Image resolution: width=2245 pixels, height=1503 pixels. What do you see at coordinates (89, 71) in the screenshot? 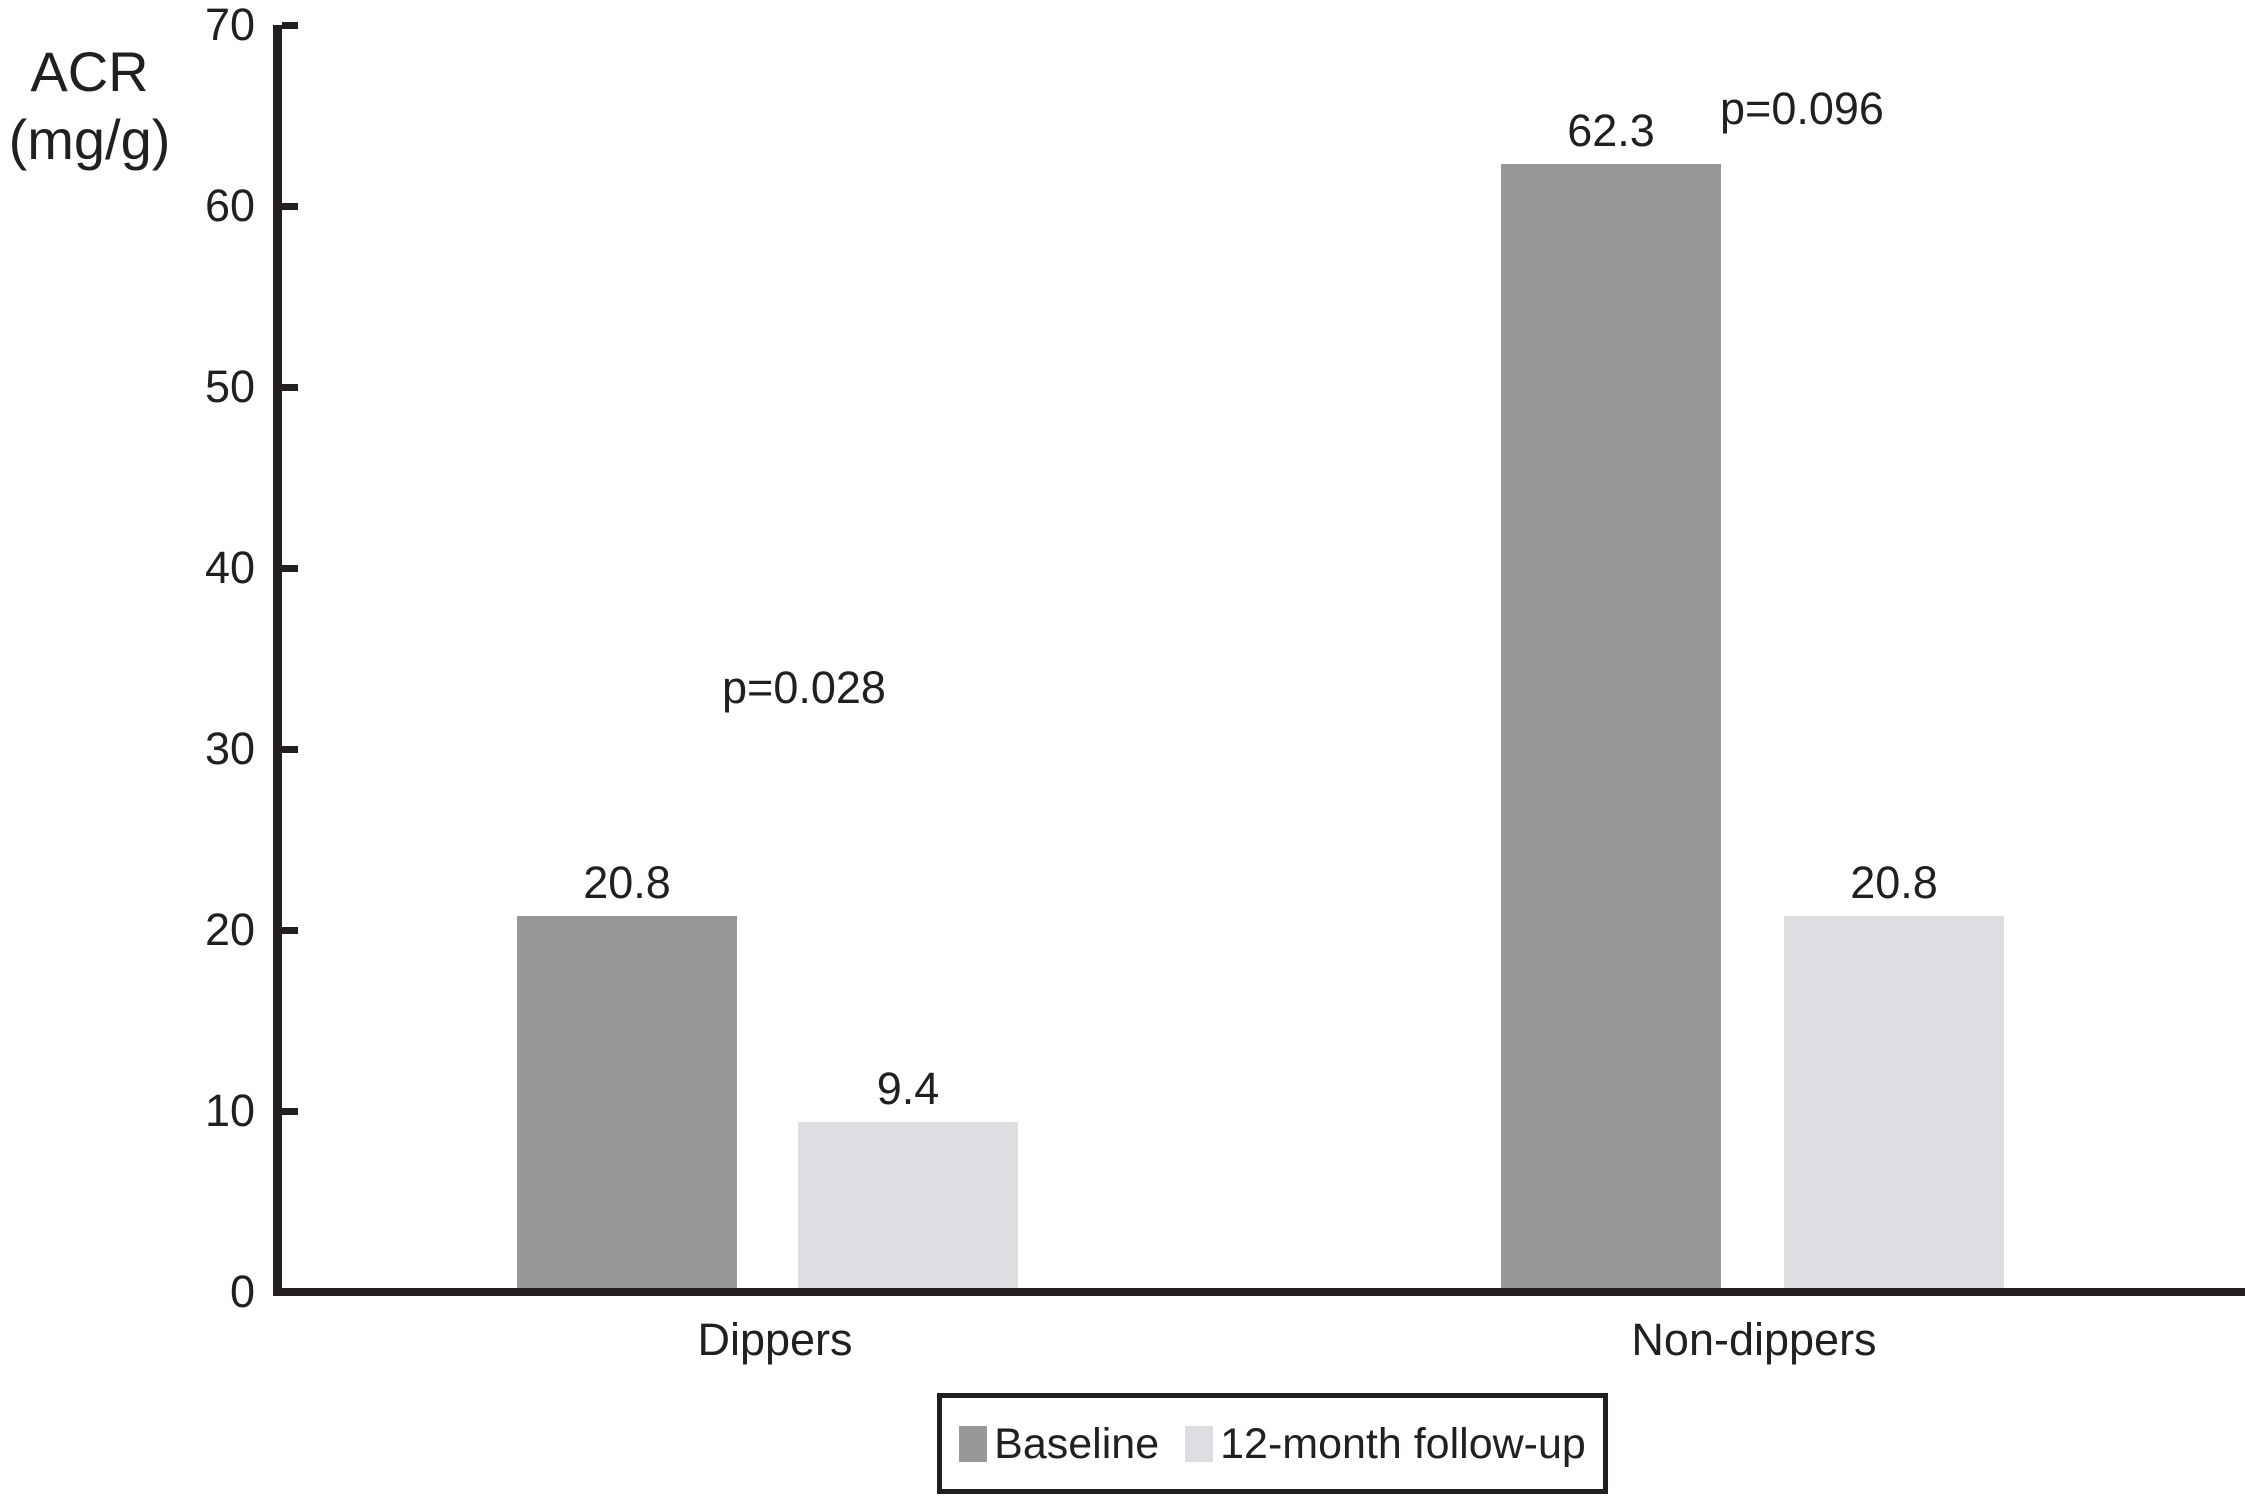
I see `y-axis-title-line1: ACR` at bounding box center [89, 71].